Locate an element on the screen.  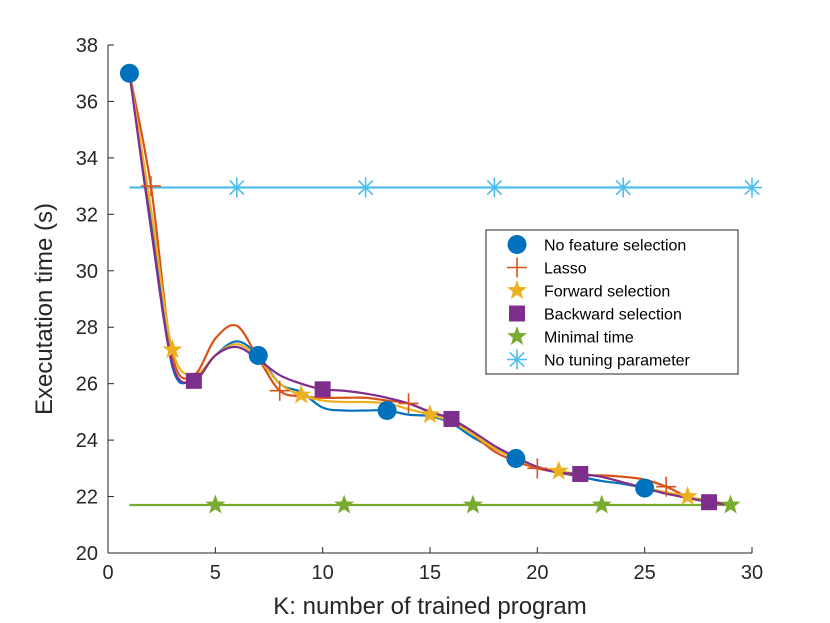
y-tick-label: 22 is located at coordinates (87, 498).